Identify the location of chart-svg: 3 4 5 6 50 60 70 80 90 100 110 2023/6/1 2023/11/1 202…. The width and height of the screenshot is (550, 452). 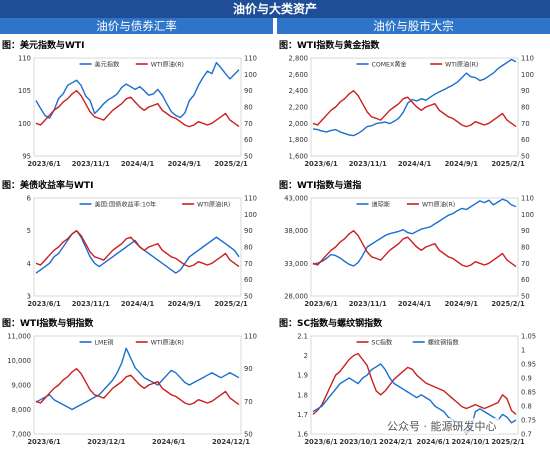
(142, 252).